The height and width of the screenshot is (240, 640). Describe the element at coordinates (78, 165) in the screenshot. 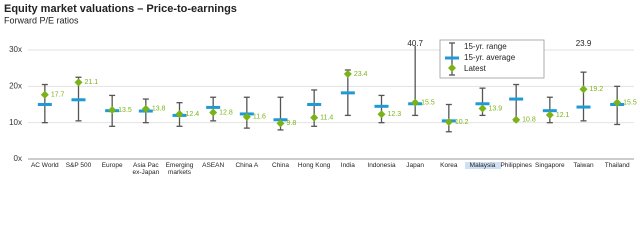

I see `x-tick-label: S&P 500` at that location.